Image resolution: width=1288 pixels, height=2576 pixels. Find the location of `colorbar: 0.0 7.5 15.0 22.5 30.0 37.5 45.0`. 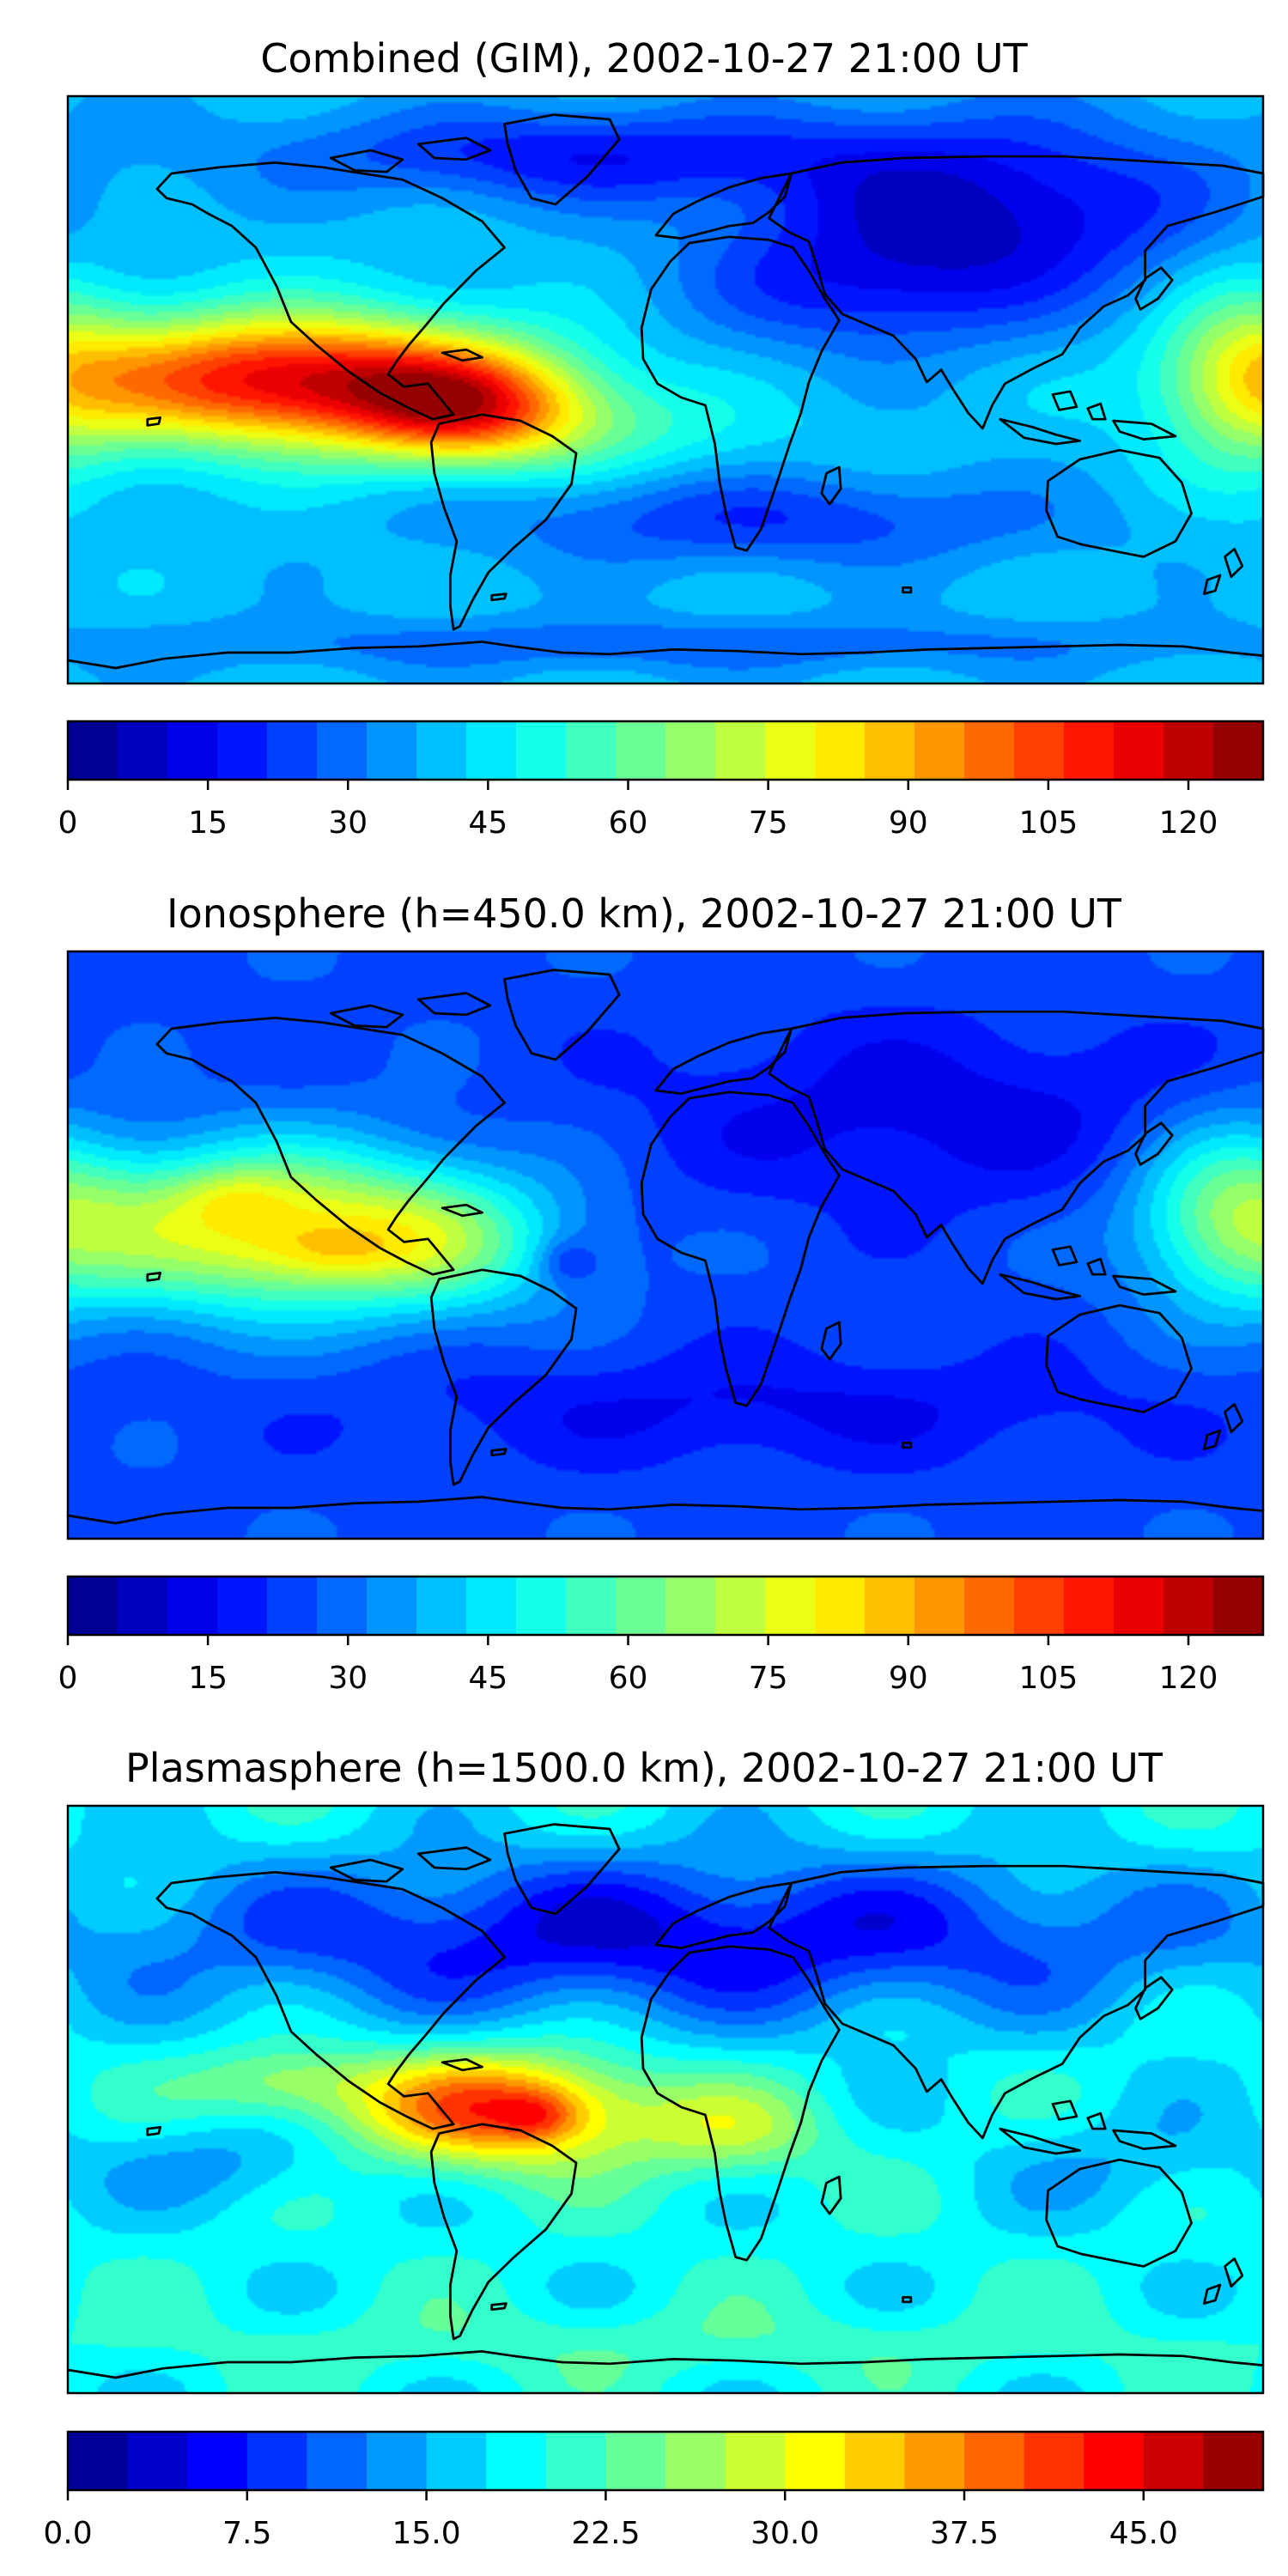

colorbar: 0.0 7.5 15.0 22.5 30.0 37.5 45.0 is located at coordinates (654, 2490).